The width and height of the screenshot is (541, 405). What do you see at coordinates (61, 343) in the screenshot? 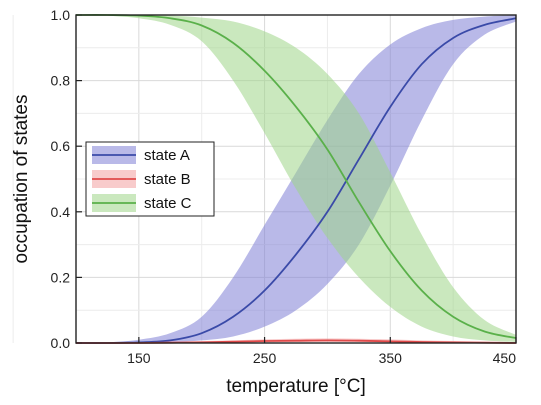
I see `y-tick-label: 0.0` at bounding box center [61, 343].